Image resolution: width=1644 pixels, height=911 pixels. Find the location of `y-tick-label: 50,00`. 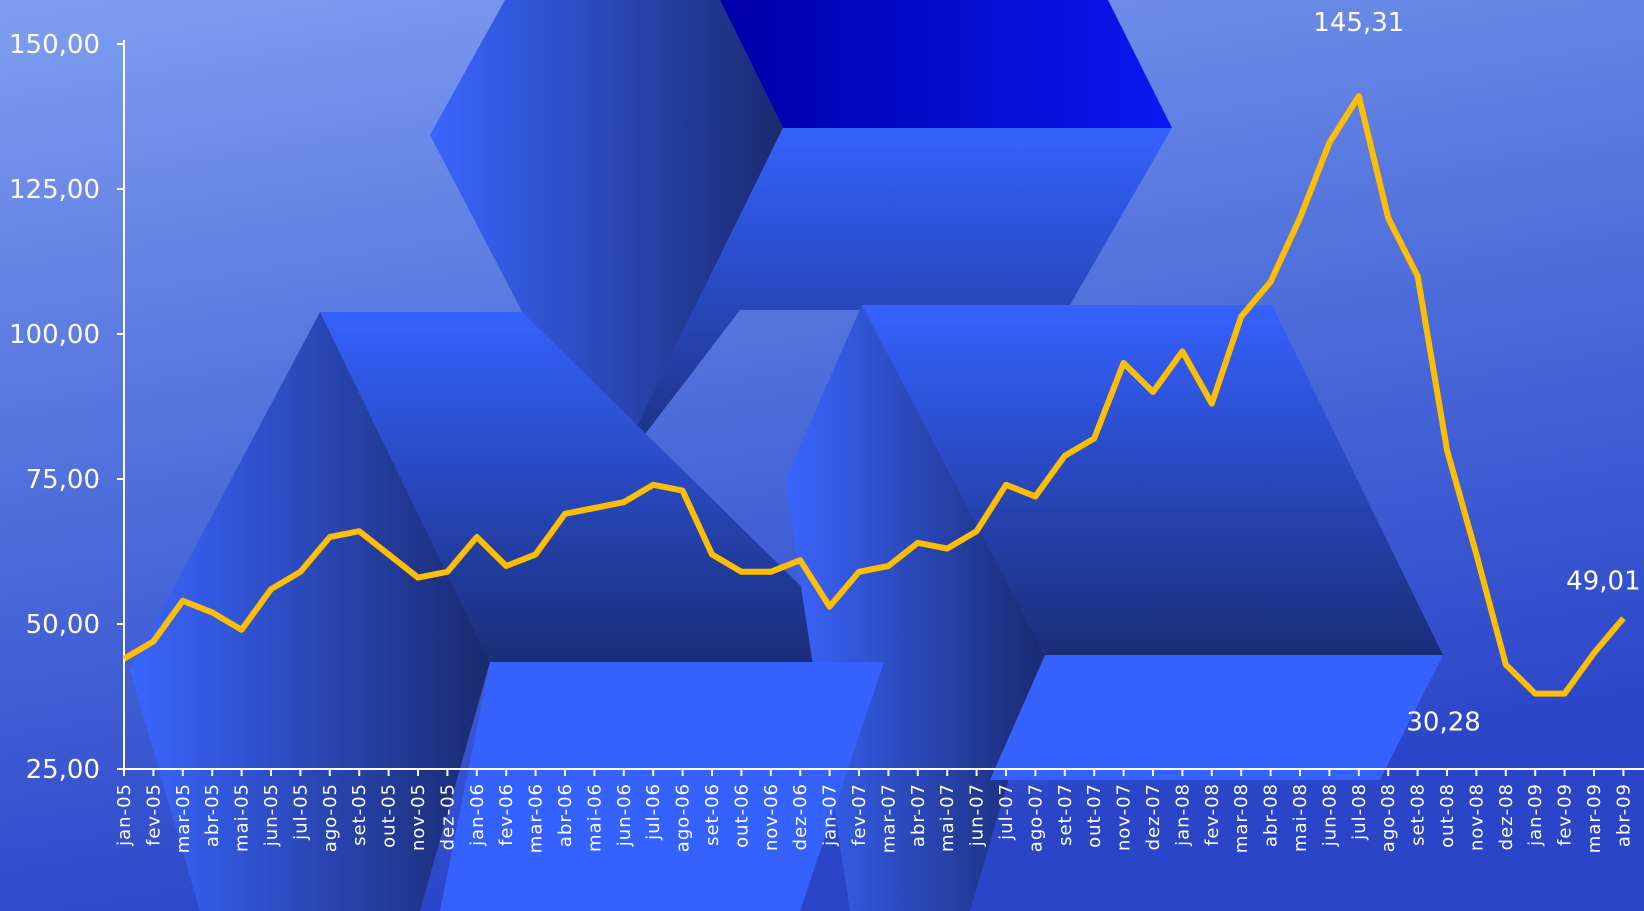

y-tick-label: 50,00 is located at coordinates (63, 625).